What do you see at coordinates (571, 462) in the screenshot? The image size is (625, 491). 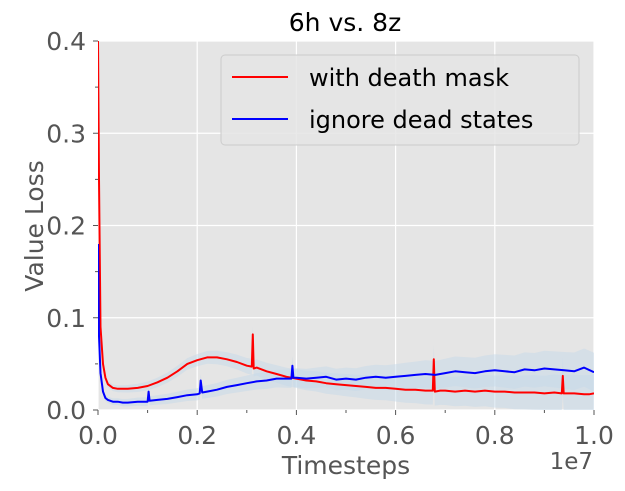 I see `x-axis-offset-label: 1e7` at bounding box center [571, 462].